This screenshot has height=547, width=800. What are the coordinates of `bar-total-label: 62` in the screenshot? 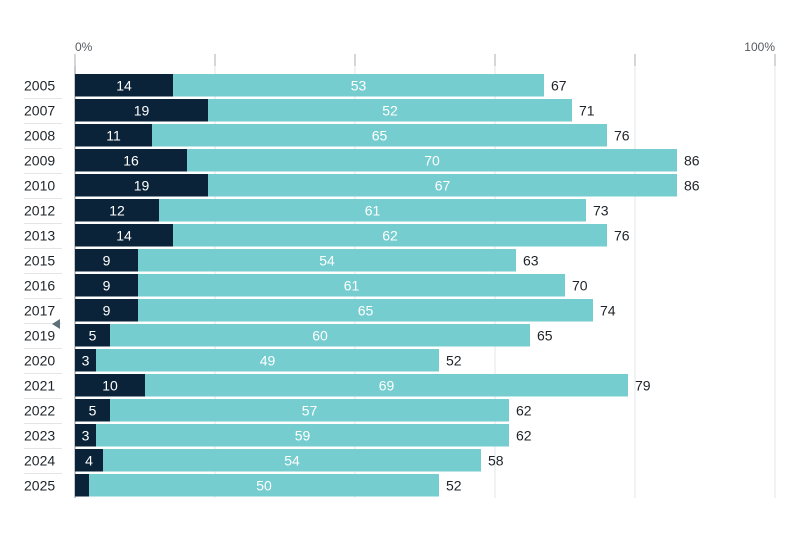 It's located at (524, 435).